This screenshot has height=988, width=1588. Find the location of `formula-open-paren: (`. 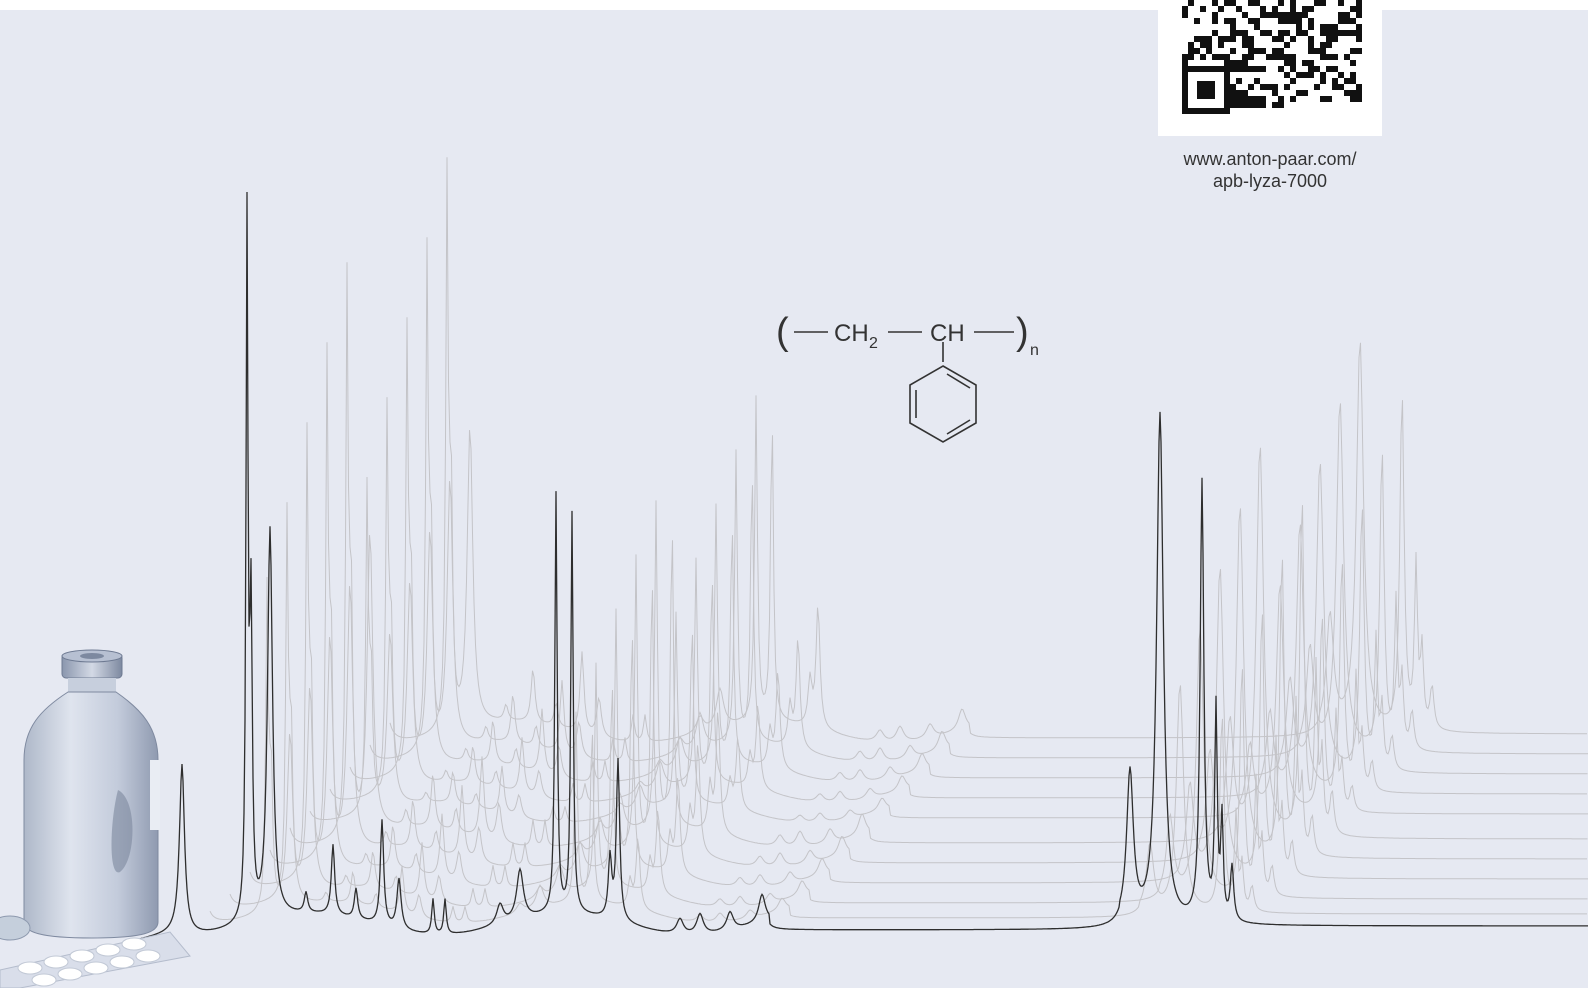

formula-open-paren: ( is located at coordinates (782, 332).